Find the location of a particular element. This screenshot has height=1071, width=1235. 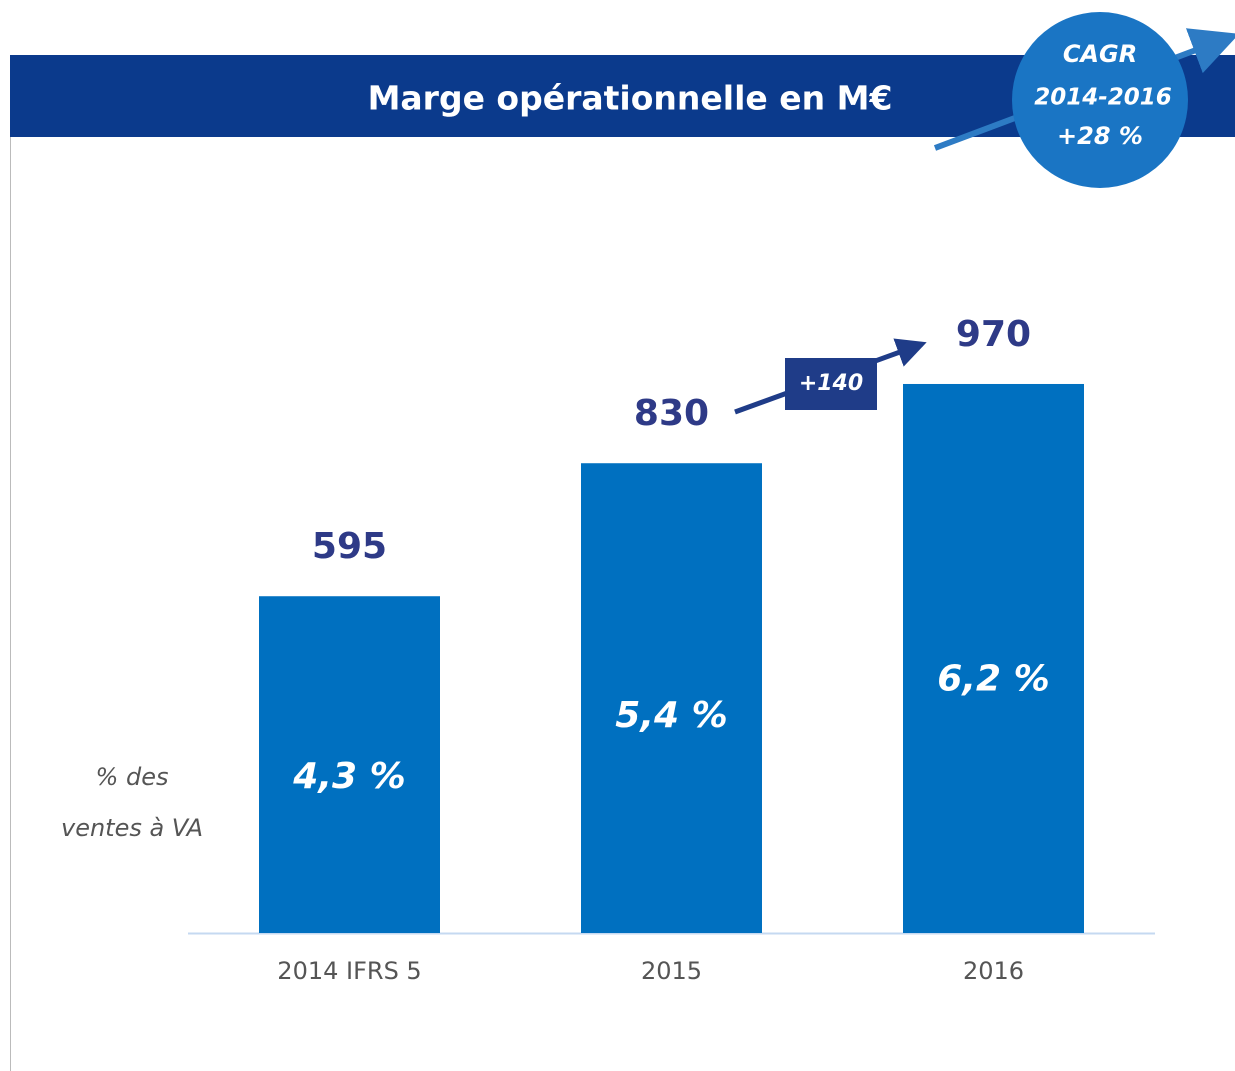

value-label: 830 is located at coordinates (671, 413).